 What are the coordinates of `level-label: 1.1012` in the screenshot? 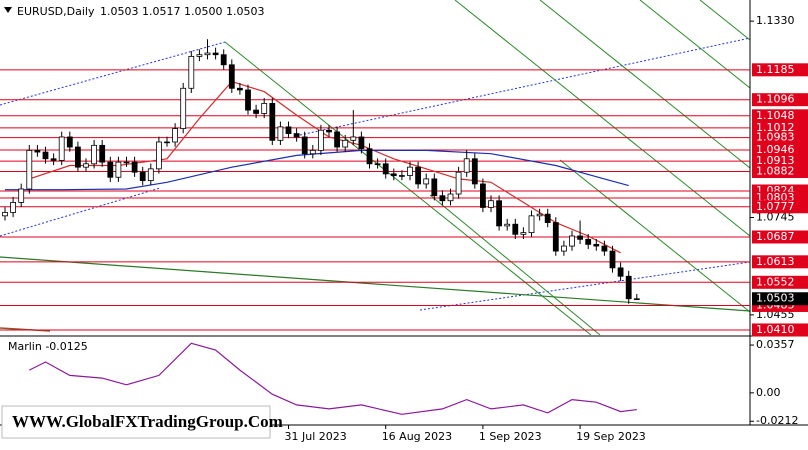 It's located at (775, 127).